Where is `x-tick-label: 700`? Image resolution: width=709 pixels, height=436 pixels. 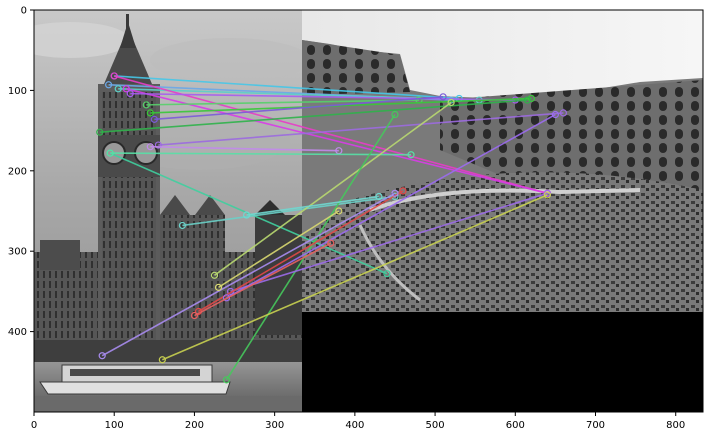 x-tick-label: 700 is located at coordinates (595, 425).